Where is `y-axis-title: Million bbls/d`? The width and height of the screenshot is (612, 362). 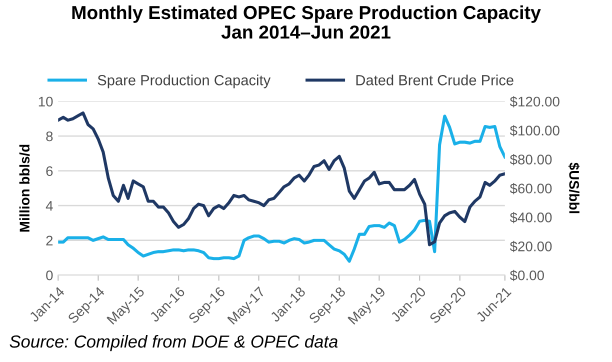
y-axis-title: Million bbls/d is located at coordinates (24, 188).